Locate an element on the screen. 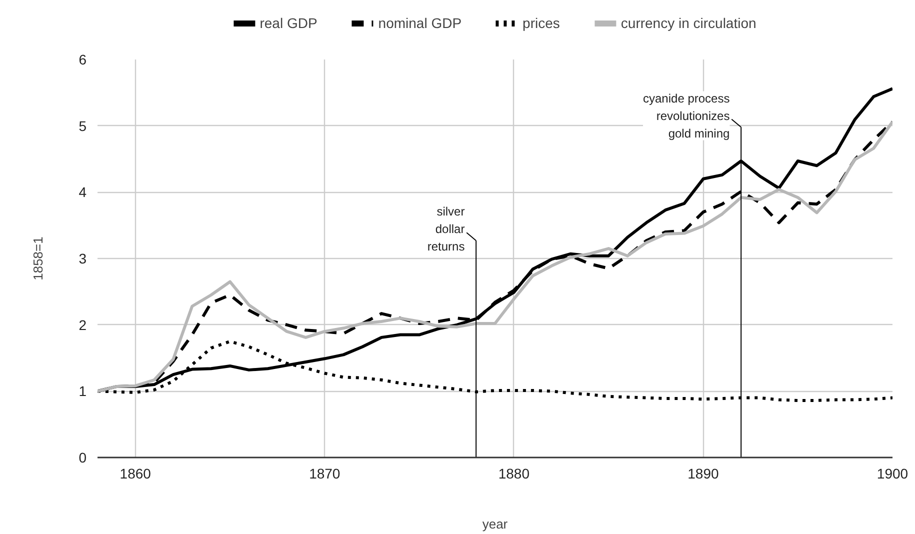 This screenshot has height=534, width=915. y-tick-label: 6 is located at coordinates (82, 60).